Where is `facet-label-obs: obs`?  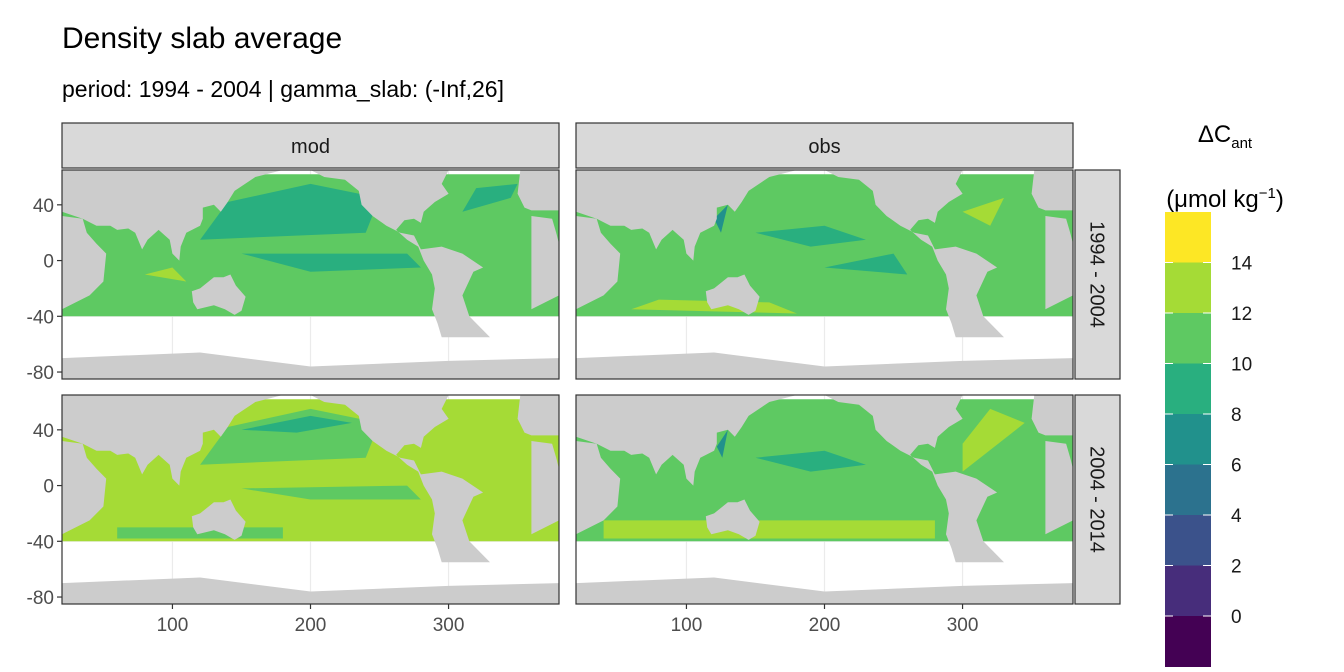 facet-label-obs: obs is located at coordinates (824, 147).